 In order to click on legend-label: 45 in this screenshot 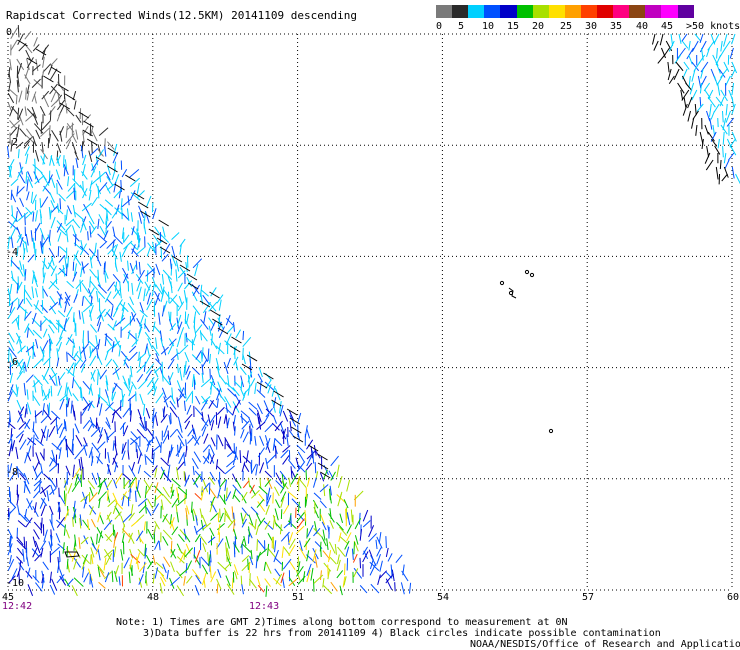, I will do `click(667, 26)`.